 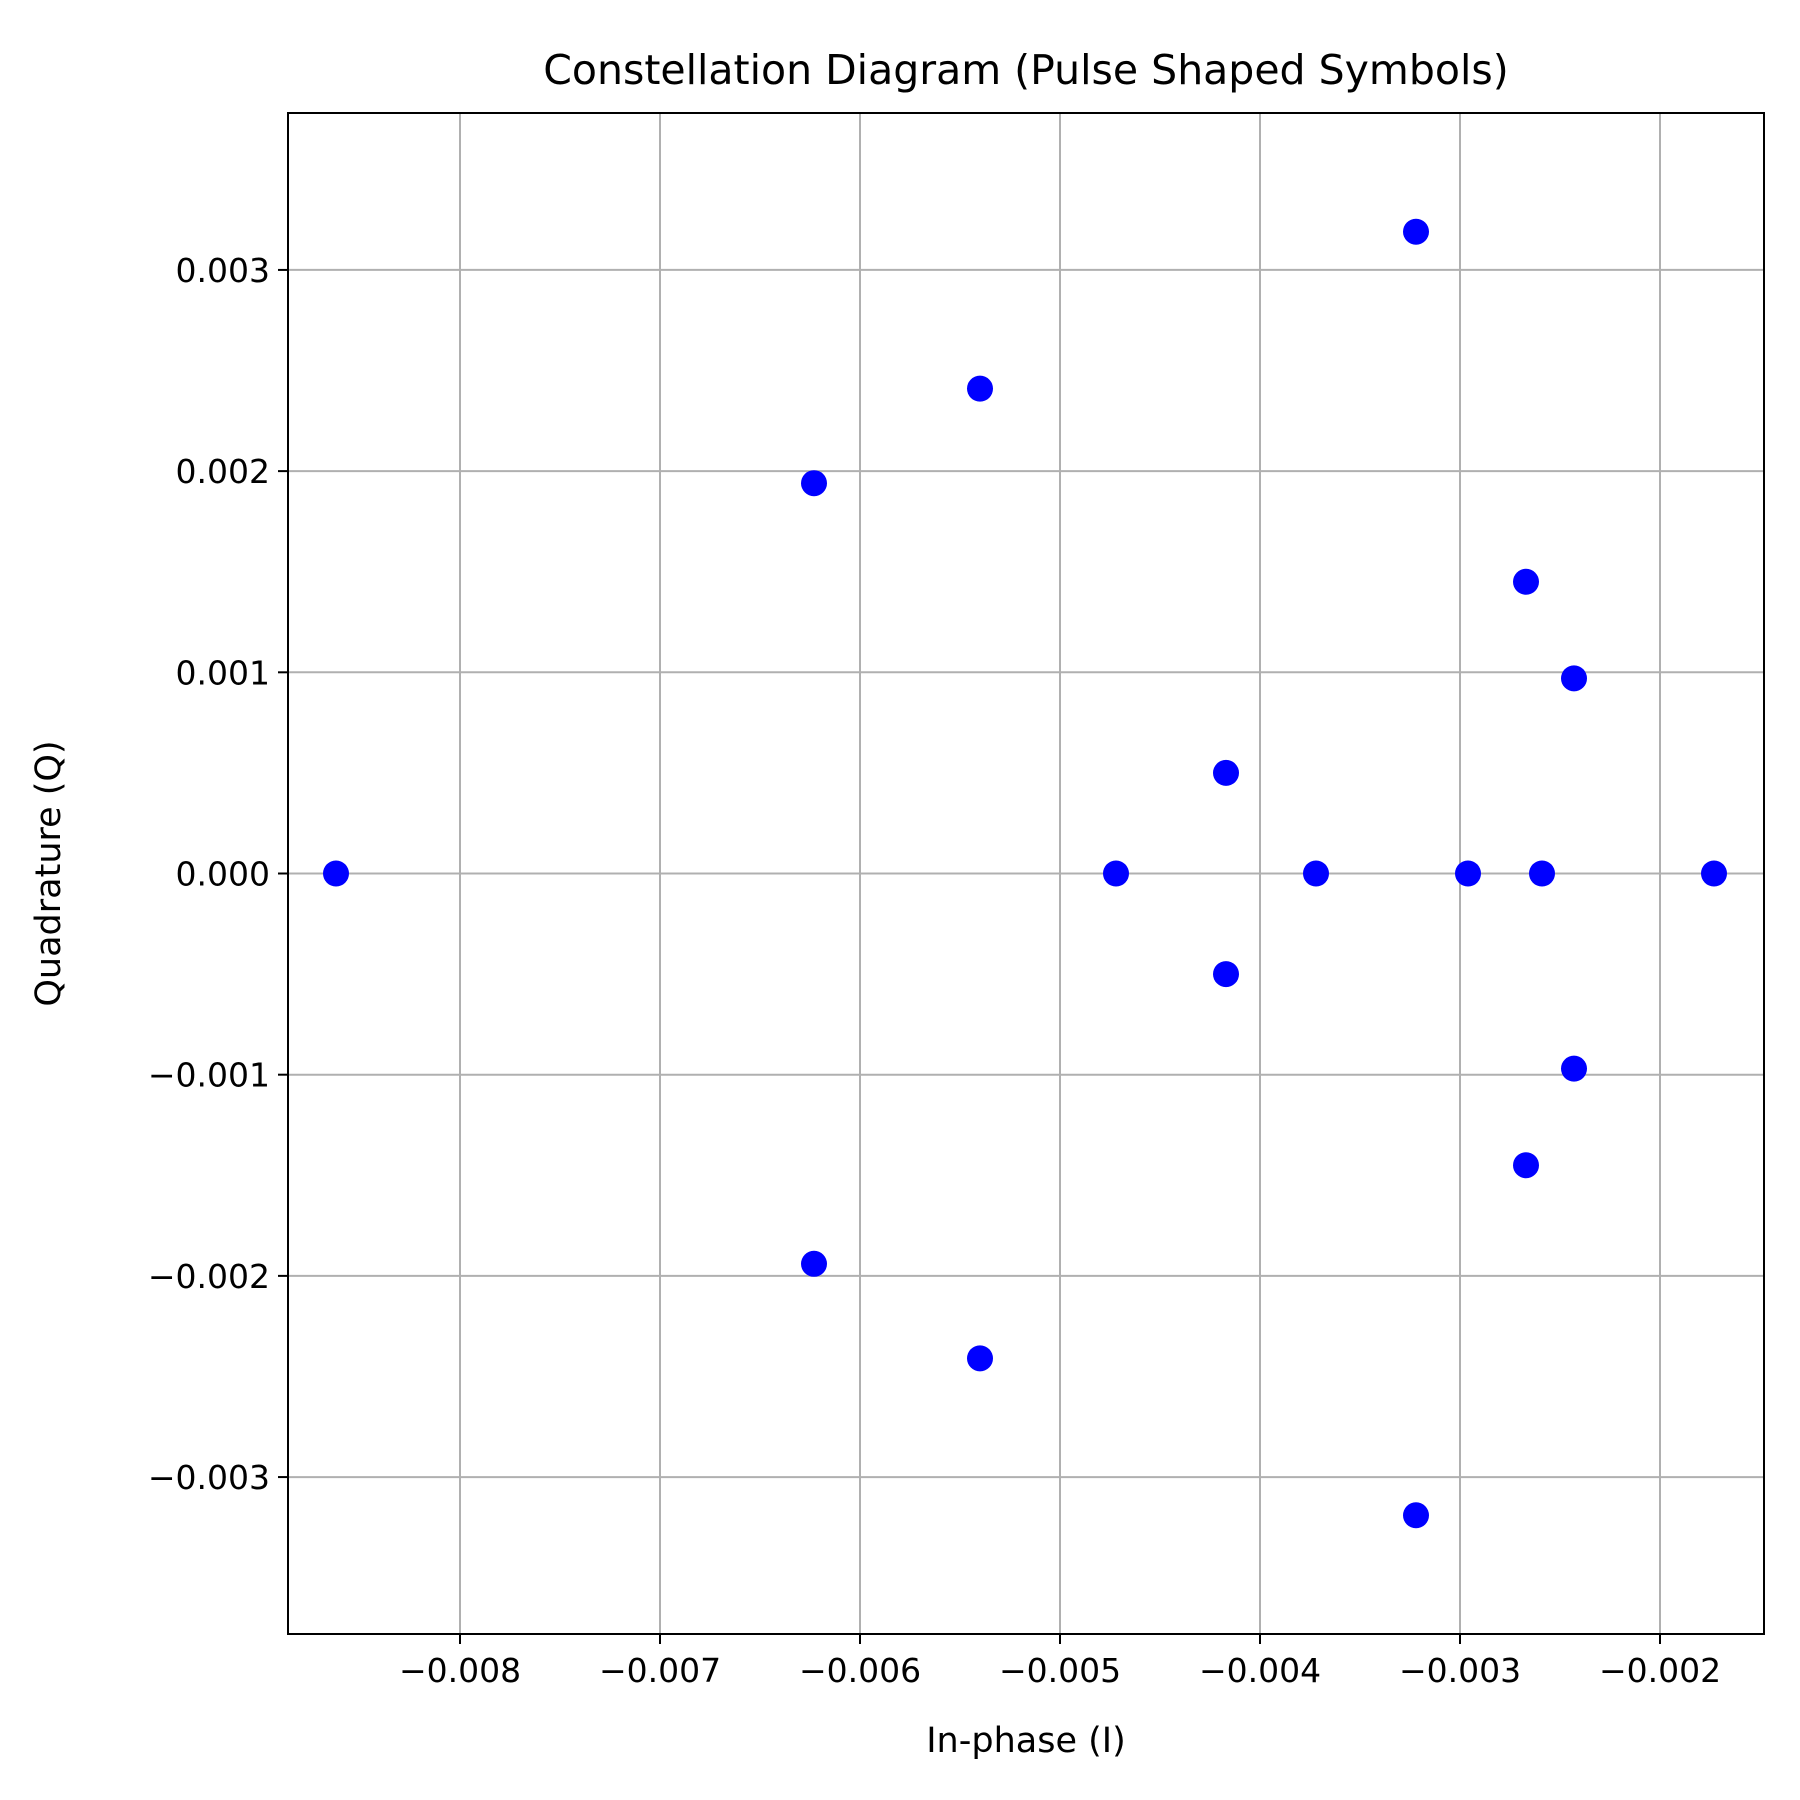 I want to click on x-tick-label: −0.002, so click(x=1660, y=1670).